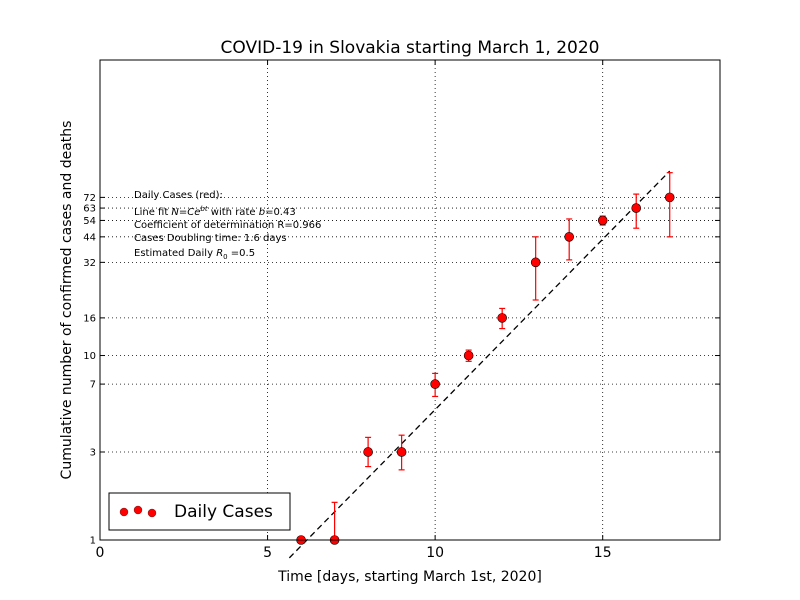 The height and width of the screenshot is (600, 800). What do you see at coordinates (93, 385) in the screenshot?
I see `y-tick-label: 7` at bounding box center [93, 385].